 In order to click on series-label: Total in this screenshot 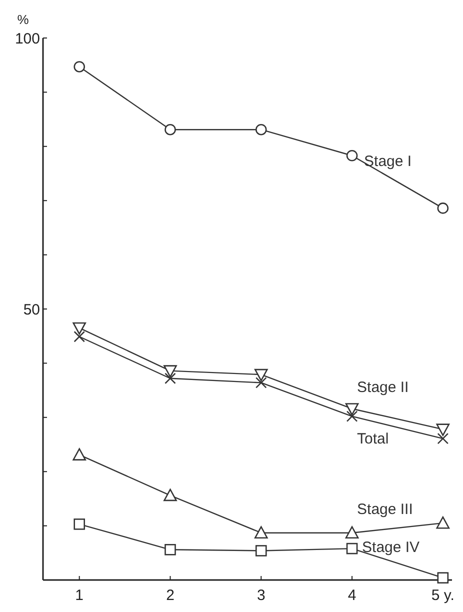, I will do `click(373, 439)`.